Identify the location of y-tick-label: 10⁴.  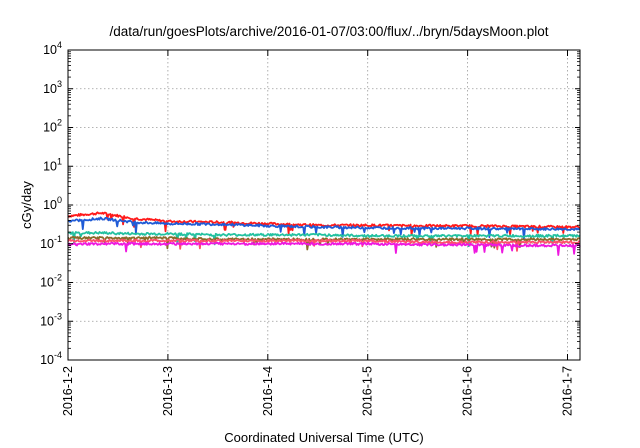
(52, 48).